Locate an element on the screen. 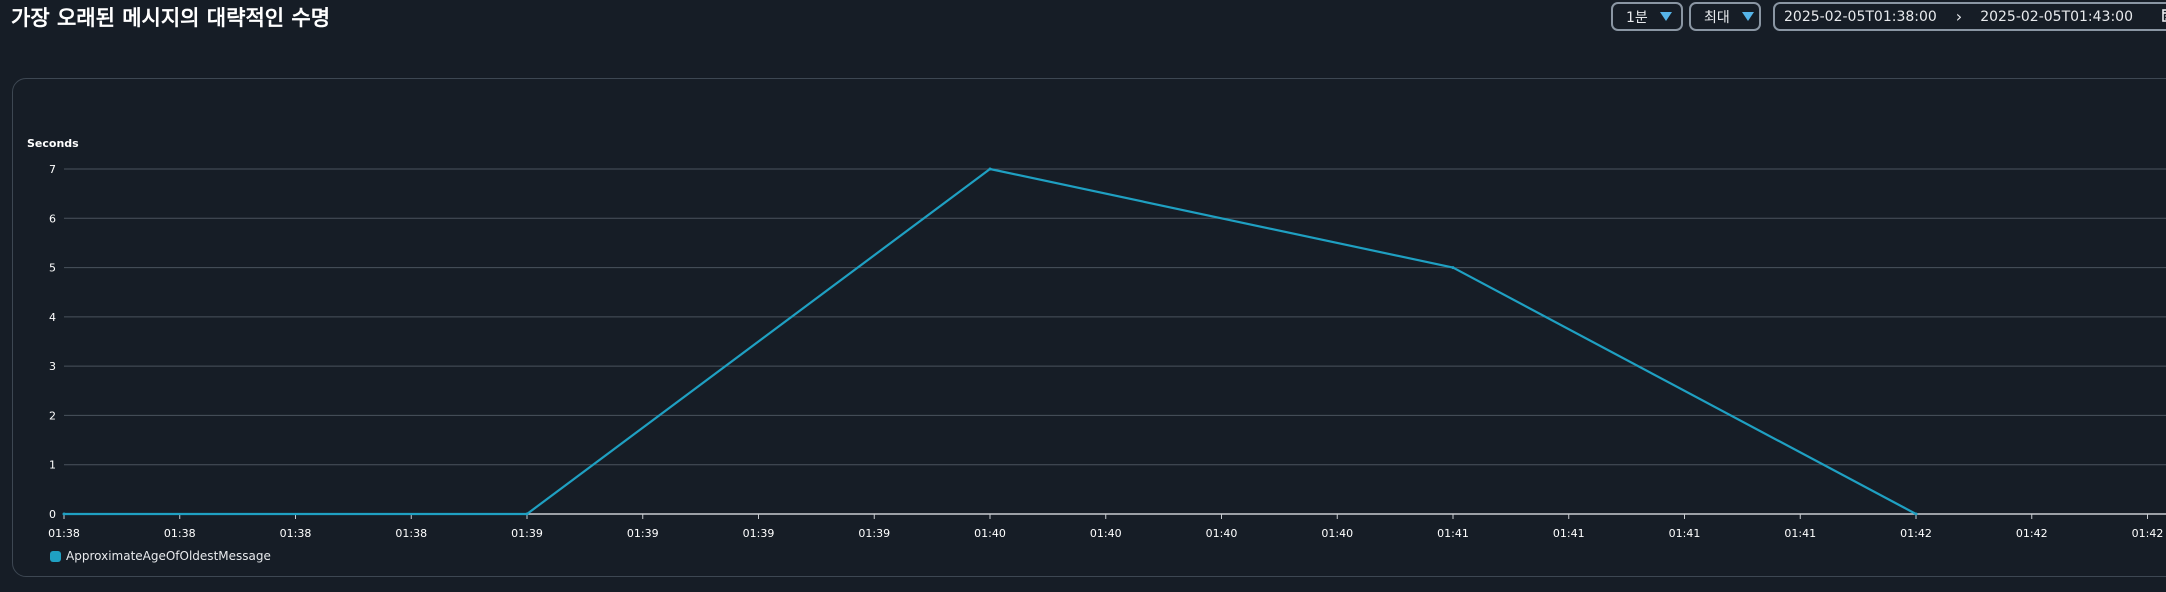 This screenshot has height=592, width=2166. statistic-select: 최대 is located at coordinates (1725, 16).